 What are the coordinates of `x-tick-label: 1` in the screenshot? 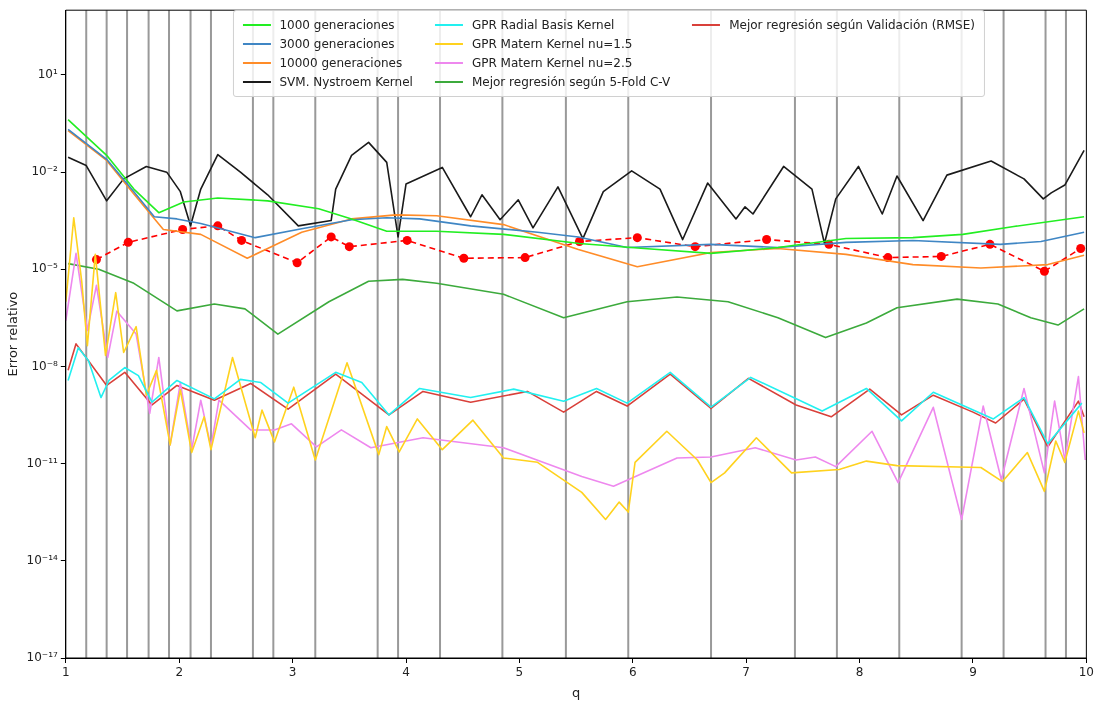 It's located at (66, 672).